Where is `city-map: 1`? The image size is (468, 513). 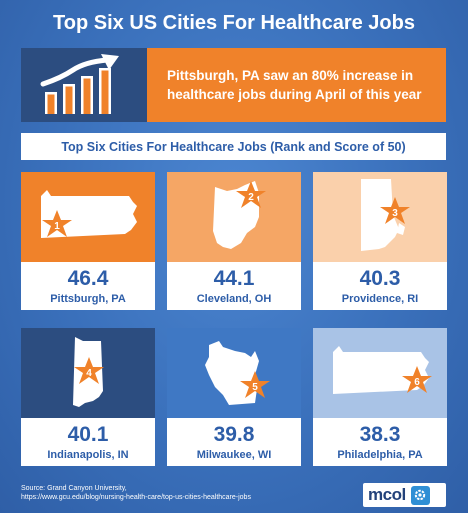 city-map: 1 is located at coordinates (88, 217).